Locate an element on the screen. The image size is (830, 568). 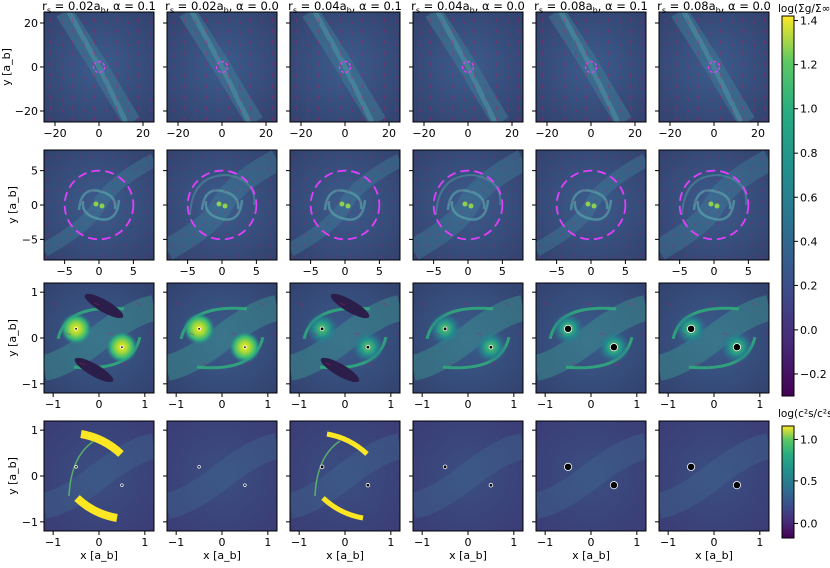
heatmap-panel-r2-c1 is located at coordinates (99, 205).